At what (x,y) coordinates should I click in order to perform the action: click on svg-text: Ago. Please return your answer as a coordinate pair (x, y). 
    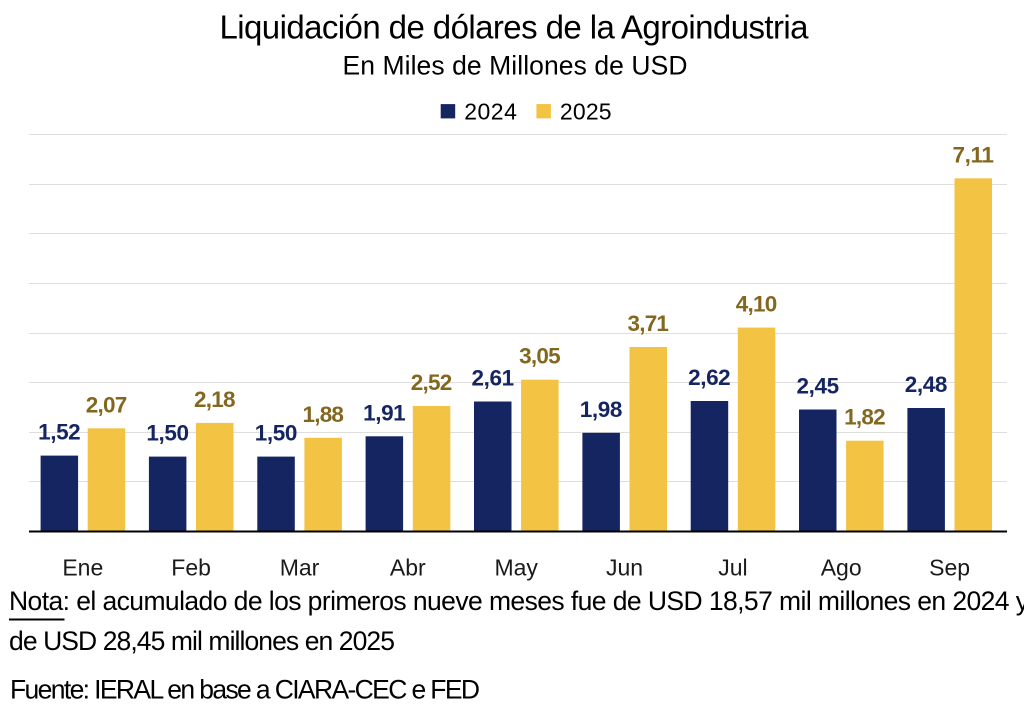
    Looking at the image, I should click on (841, 568).